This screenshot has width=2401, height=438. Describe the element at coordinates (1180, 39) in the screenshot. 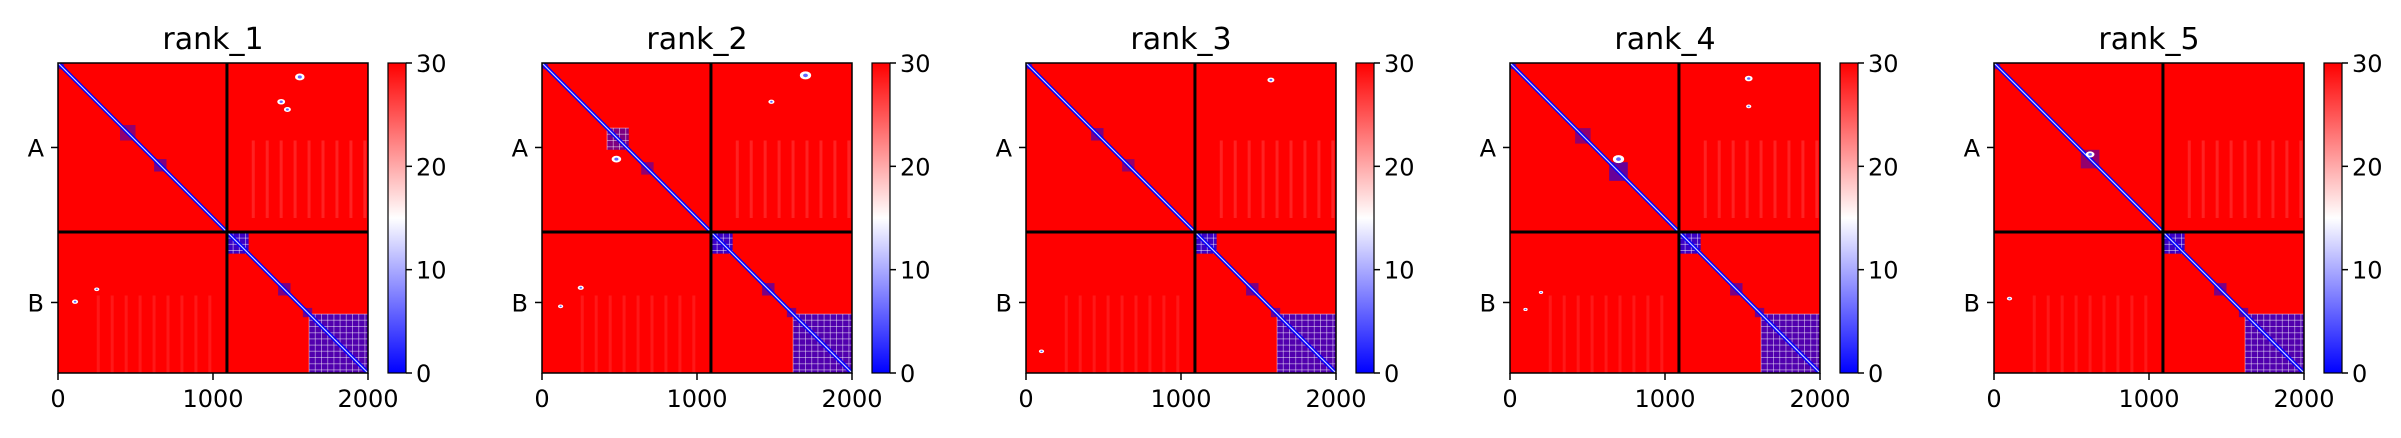

I see `panel-title: rank_3` at that location.